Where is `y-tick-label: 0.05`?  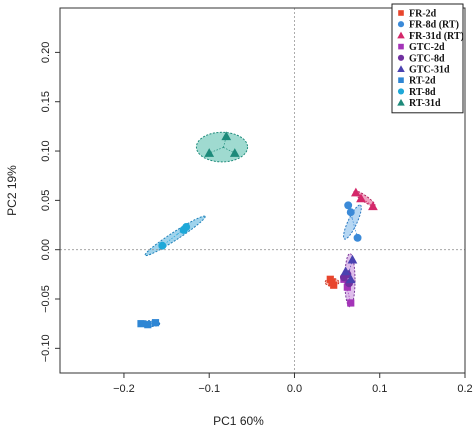 y-tick-label: 0.05 is located at coordinates (46, 200).